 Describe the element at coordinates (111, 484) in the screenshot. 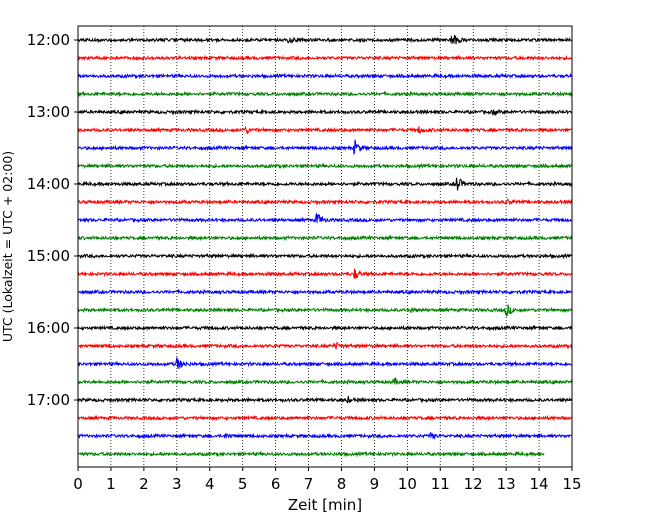

I see `x-tick-label: 1` at that location.